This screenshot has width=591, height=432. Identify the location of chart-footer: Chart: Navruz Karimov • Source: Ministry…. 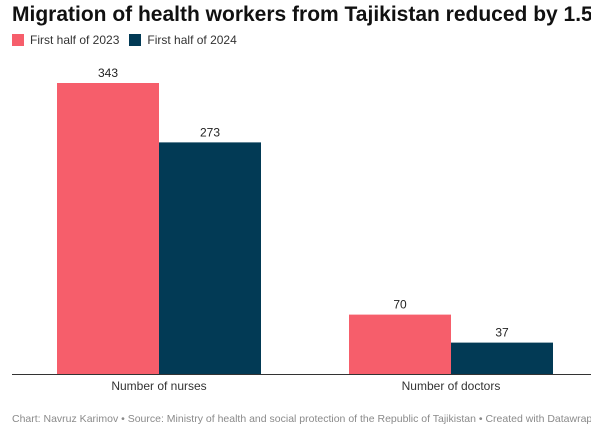
(301, 419).